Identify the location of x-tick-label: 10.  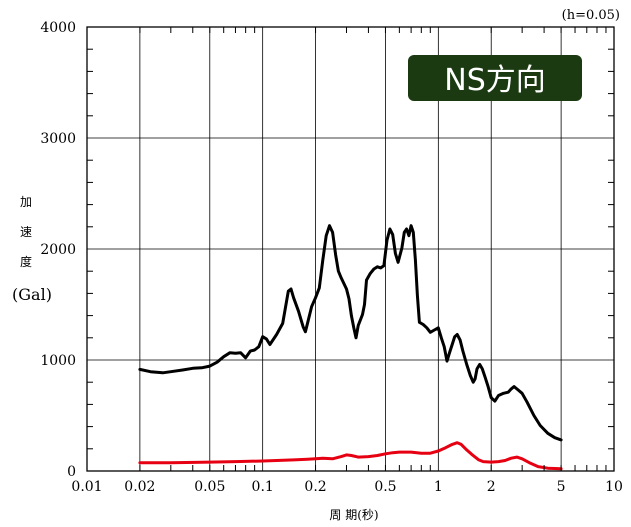
(614, 487).